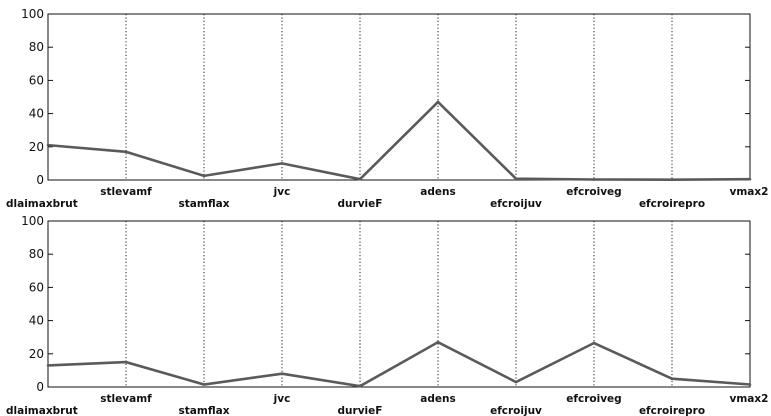 The width and height of the screenshot is (771, 416). What do you see at coordinates (399, 364) in the screenshot?
I see `series-line` at bounding box center [399, 364].